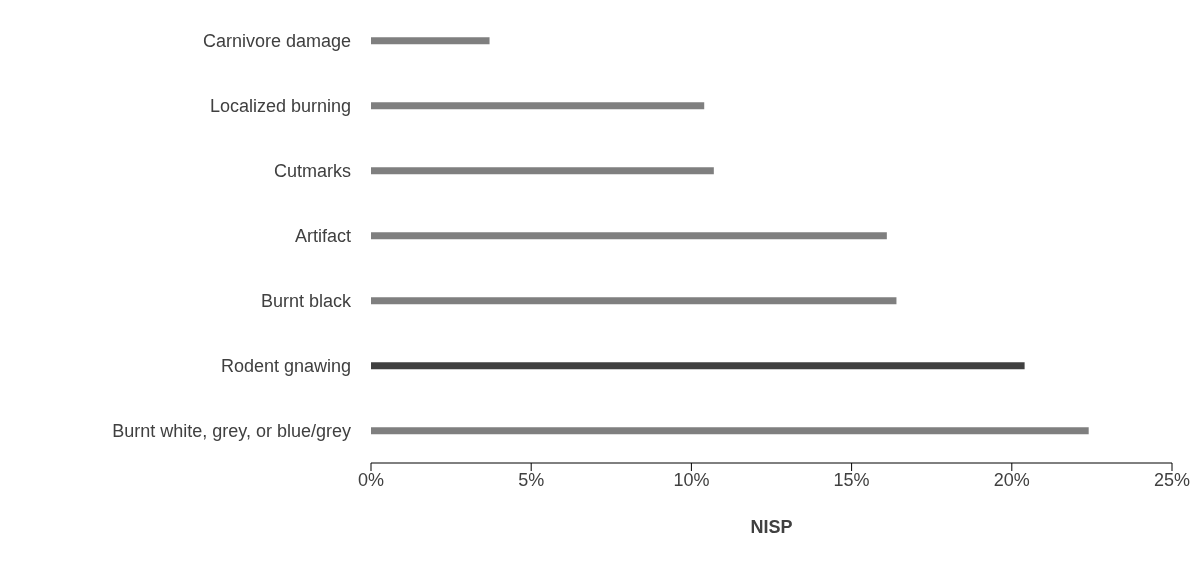 The height and width of the screenshot is (561, 1202). I want to click on x-tick-label: 15%, so click(851, 479).